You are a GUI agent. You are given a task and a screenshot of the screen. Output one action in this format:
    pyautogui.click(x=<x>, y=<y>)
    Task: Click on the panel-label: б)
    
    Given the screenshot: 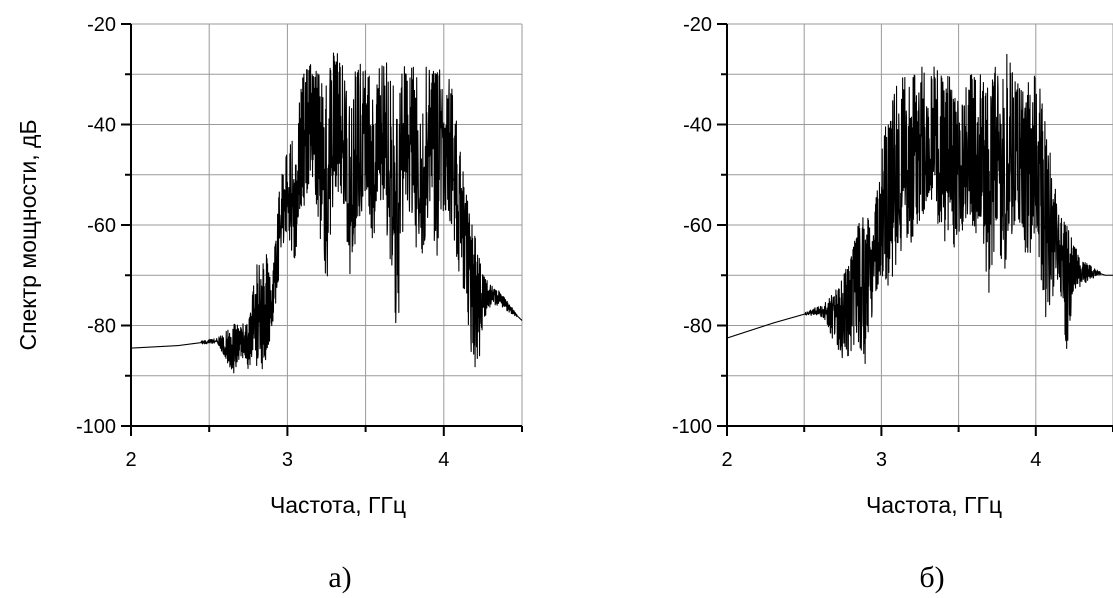 What is the action you would take?
    pyautogui.click(x=931, y=577)
    